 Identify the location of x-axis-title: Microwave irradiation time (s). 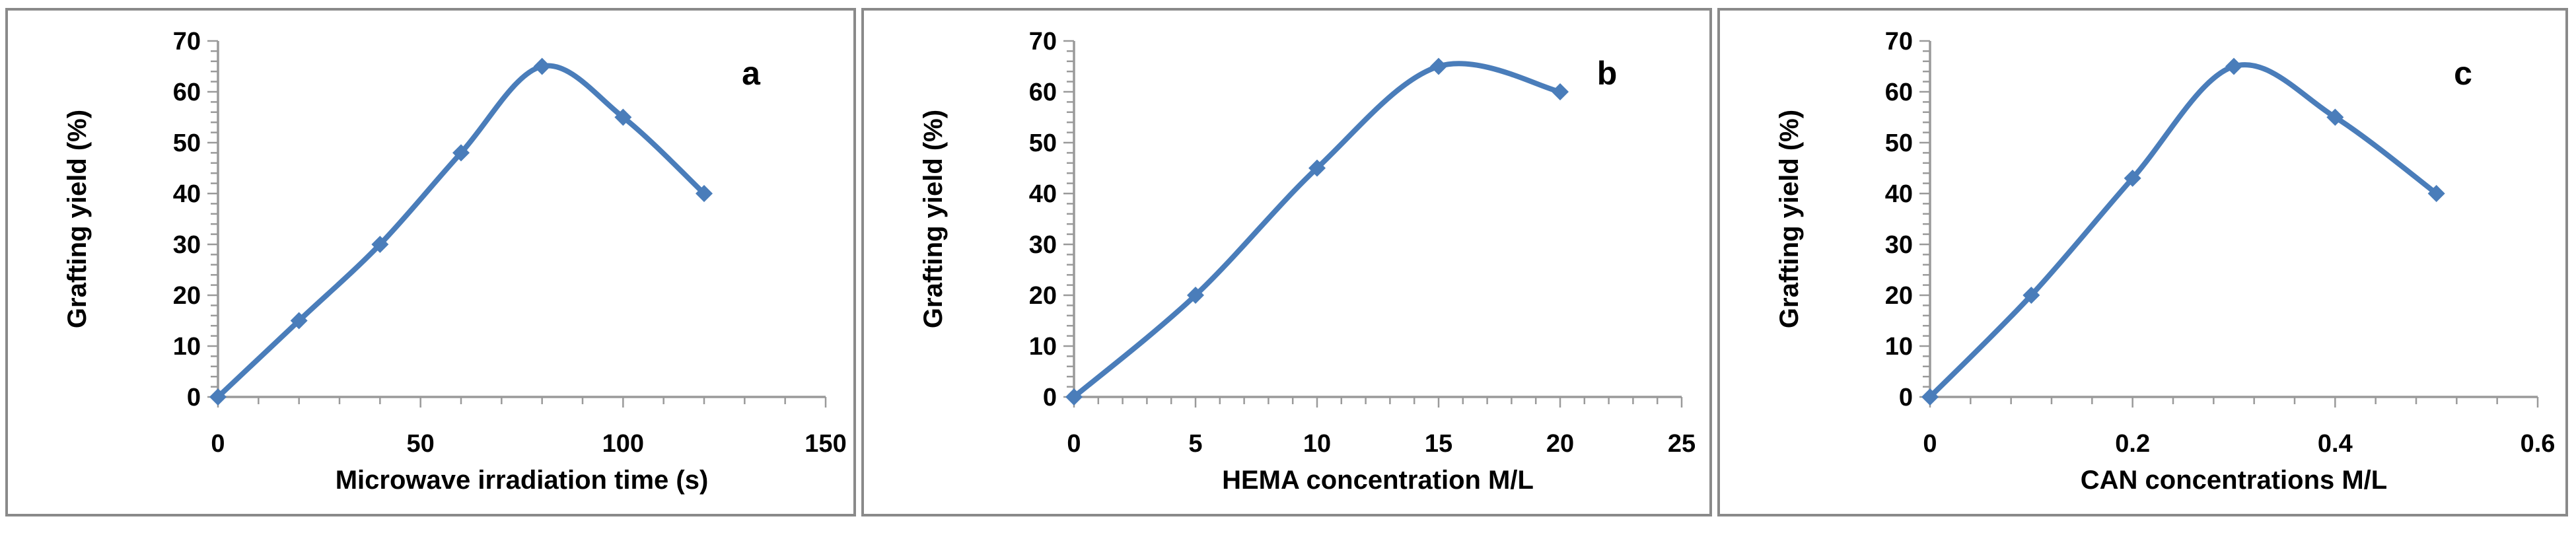
(522, 480).